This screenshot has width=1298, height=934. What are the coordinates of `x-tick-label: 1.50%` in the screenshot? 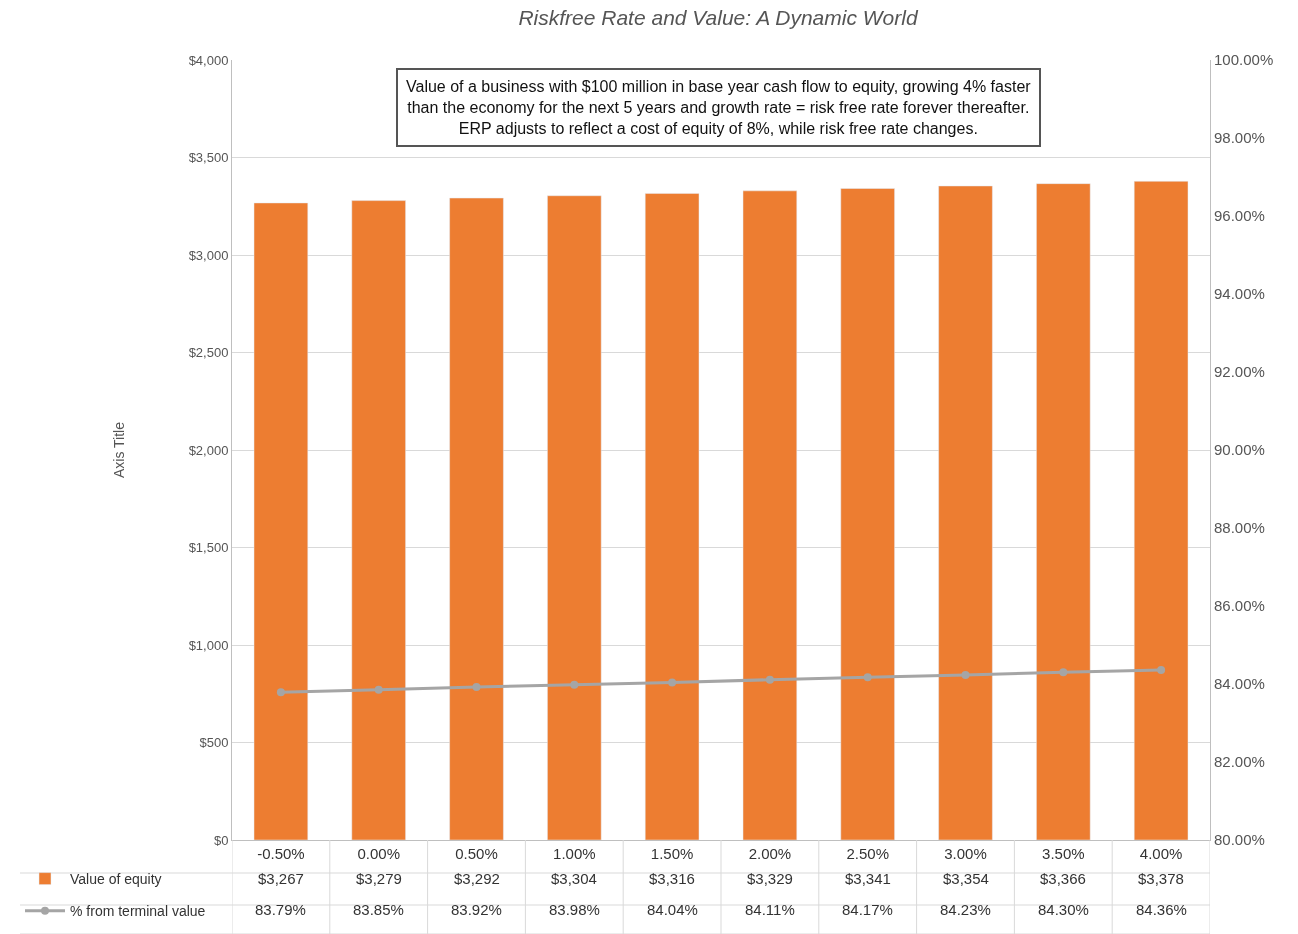 It's located at (672, 853).